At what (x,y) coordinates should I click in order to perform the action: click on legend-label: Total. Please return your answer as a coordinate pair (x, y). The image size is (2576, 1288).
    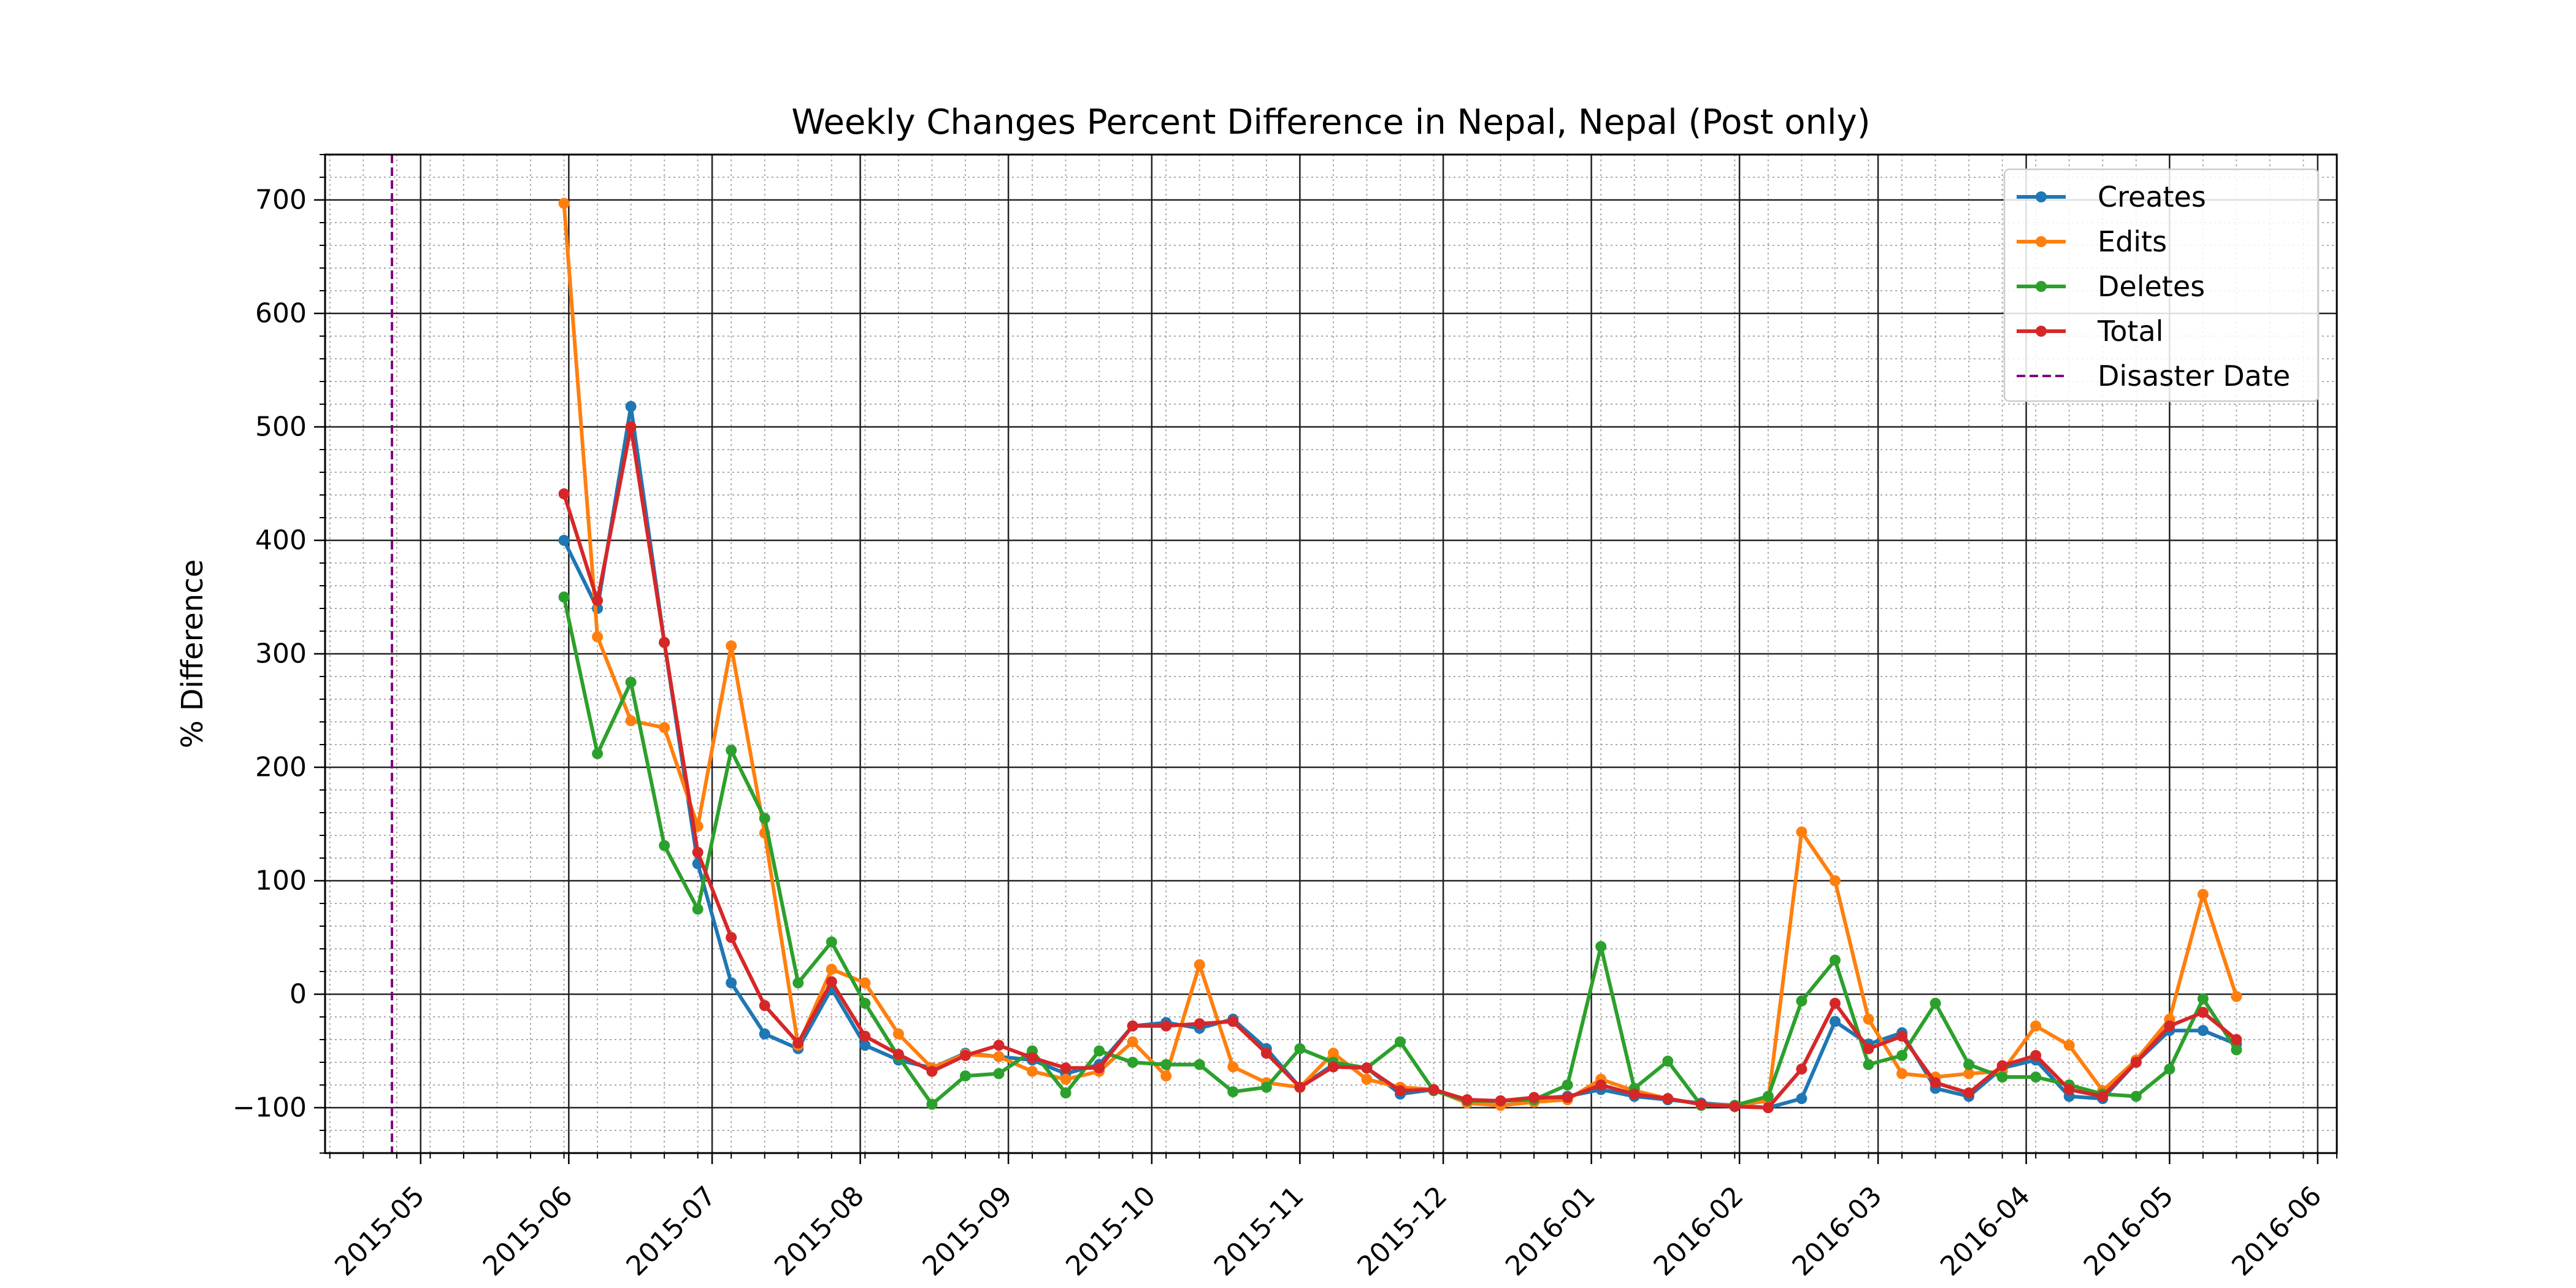
    Looking at the image, I should click on (2130, 331).